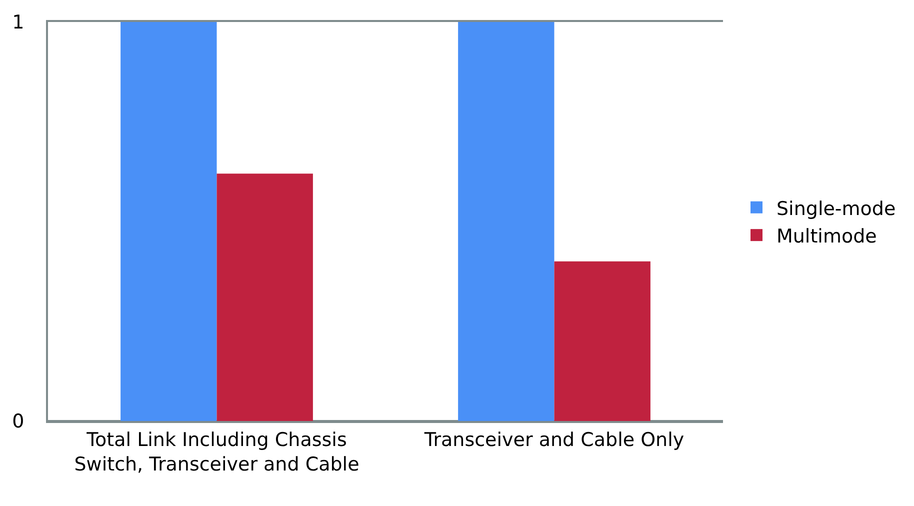  What do you see at coordinates (826, 236) in the screenshot?
I see `legend-label: Multimode` at bounding box center [826, 236].